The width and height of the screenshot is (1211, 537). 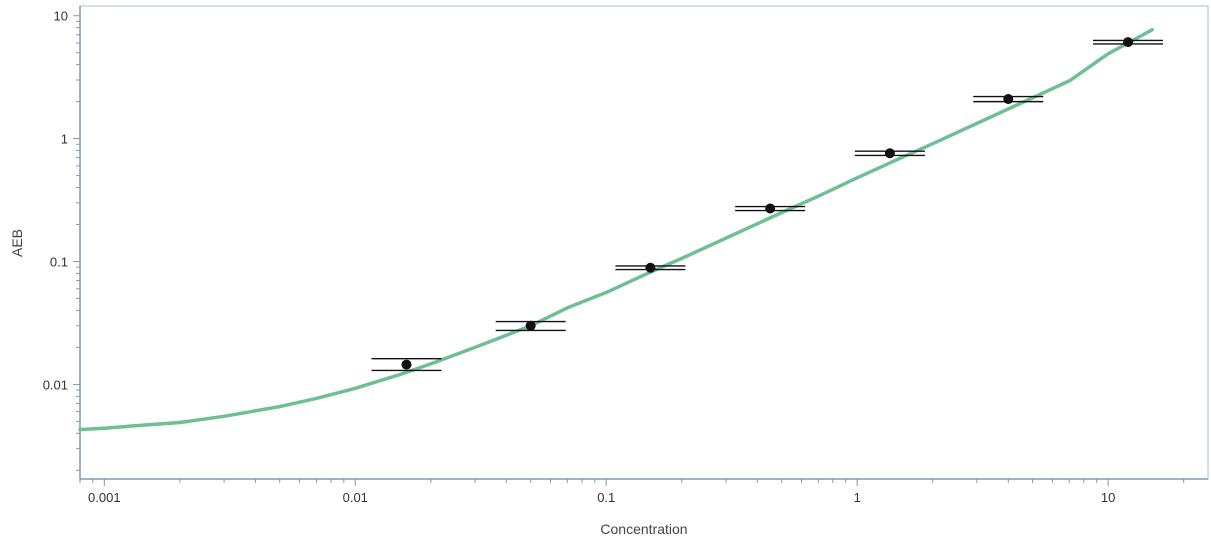 I want to click on y-tick-label: 0.1, so click(x=59, y=262).